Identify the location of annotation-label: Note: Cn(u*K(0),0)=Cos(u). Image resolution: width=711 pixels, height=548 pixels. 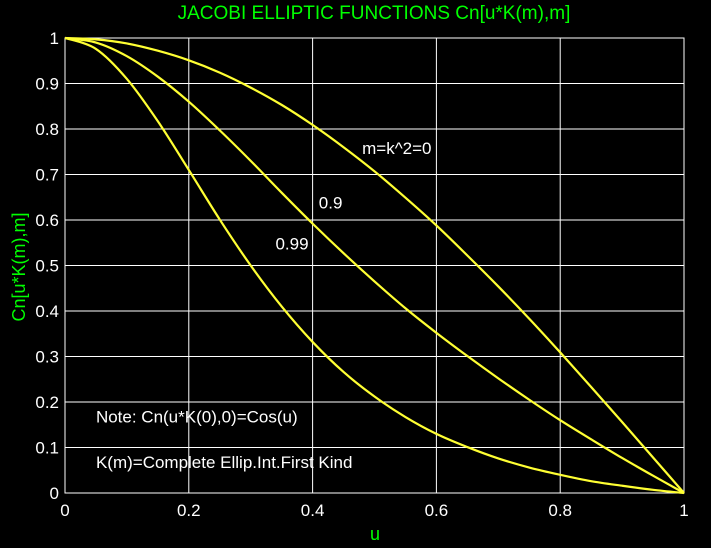
(197, 416).